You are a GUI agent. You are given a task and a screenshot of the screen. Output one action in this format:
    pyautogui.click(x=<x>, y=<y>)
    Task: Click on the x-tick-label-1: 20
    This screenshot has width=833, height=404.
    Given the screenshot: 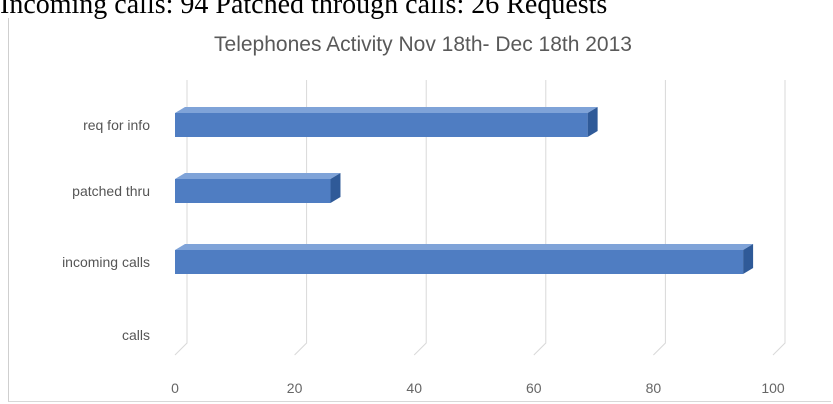 What is the action you would take?
    pyautogui.click(x=295, y=388)
    